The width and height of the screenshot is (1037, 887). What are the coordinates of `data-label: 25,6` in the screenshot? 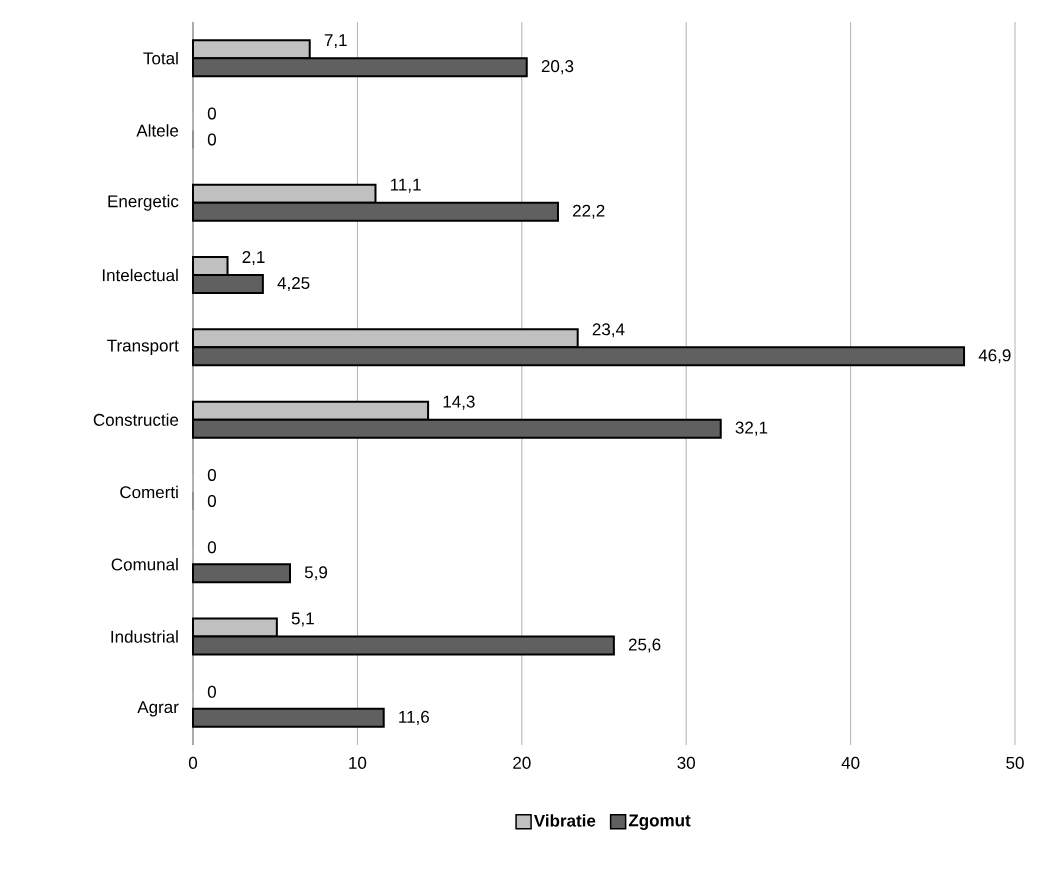 It's located at (644, 645).